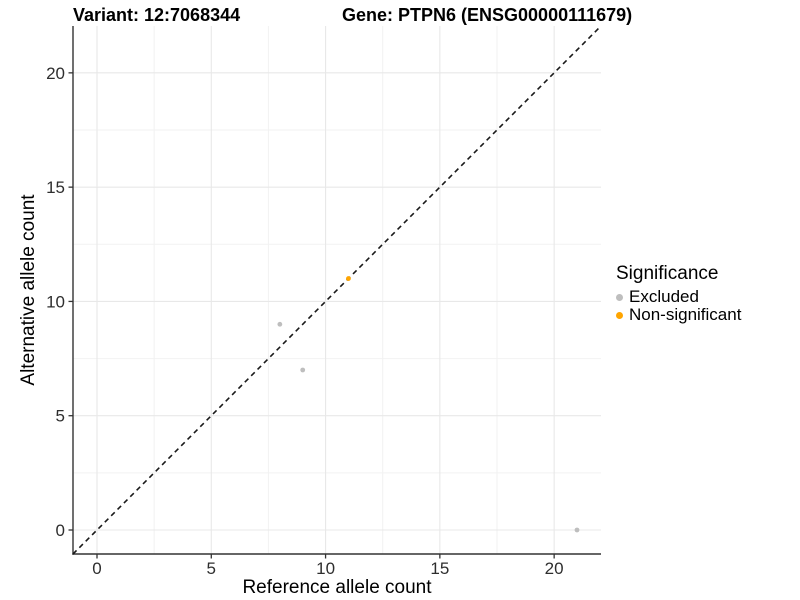 The width and height of the screenshot is (800, 600). I want to click on legend-title: Significance, so click(667, 273).